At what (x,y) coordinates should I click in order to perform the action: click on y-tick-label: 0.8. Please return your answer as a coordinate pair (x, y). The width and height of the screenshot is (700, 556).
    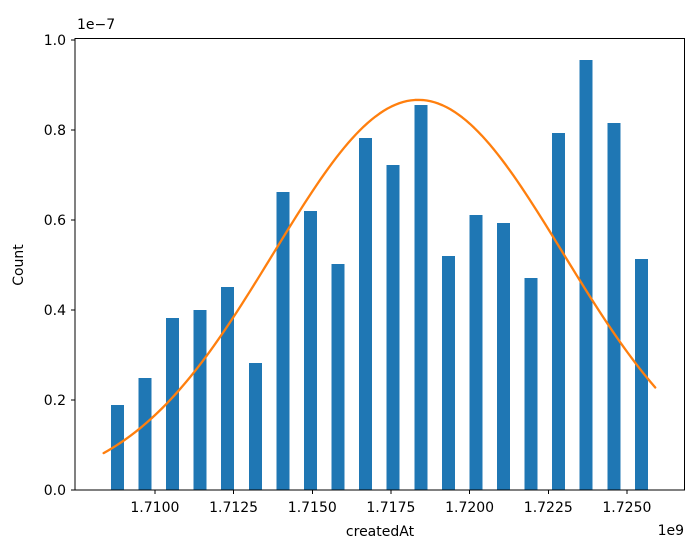
    Looking at the image, I should click on (55, 131).